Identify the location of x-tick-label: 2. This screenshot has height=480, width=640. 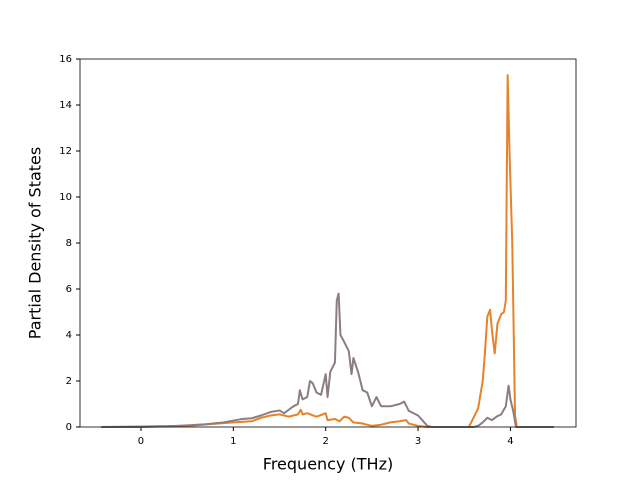
(326, 441).